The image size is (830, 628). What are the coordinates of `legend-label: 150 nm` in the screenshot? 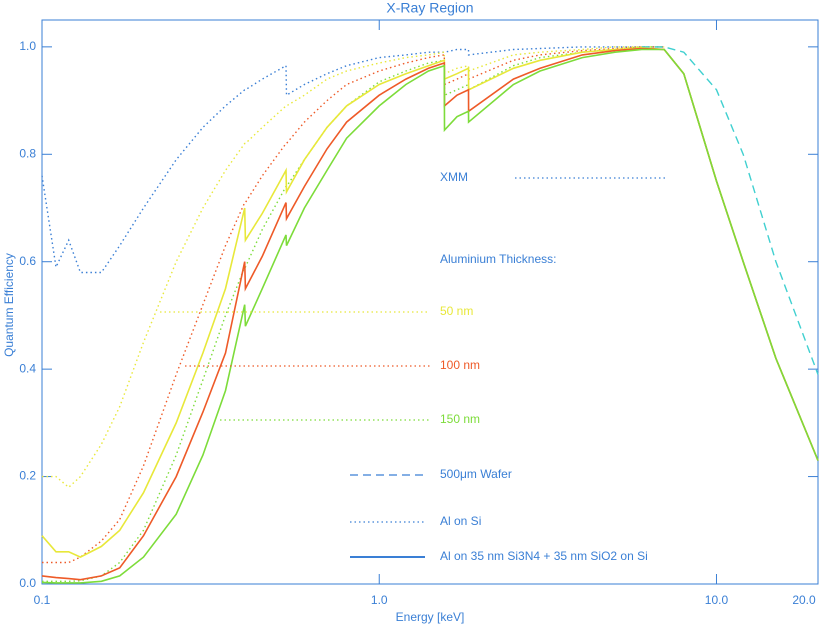 It's located at (460, 419).